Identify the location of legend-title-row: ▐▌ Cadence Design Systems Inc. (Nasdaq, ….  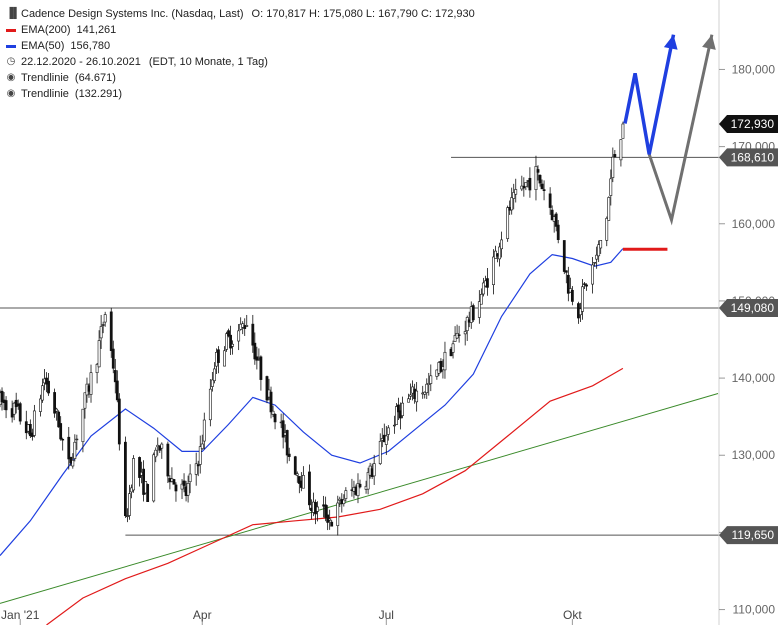
(240, 14).